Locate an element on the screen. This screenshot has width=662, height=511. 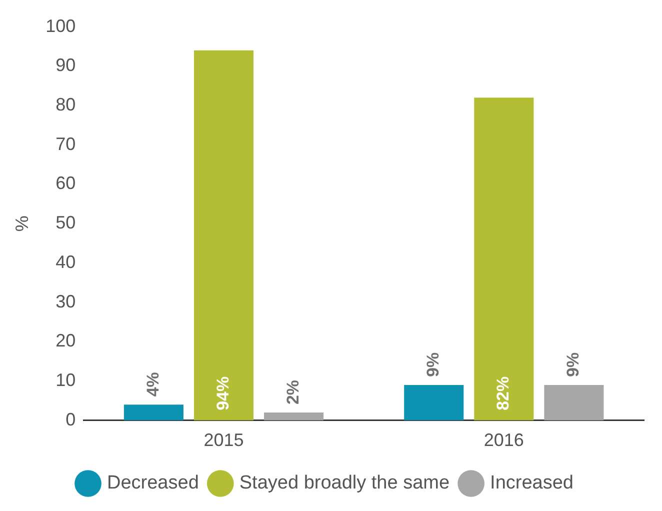
data-label: 94% is located at coordinates (222, 393).